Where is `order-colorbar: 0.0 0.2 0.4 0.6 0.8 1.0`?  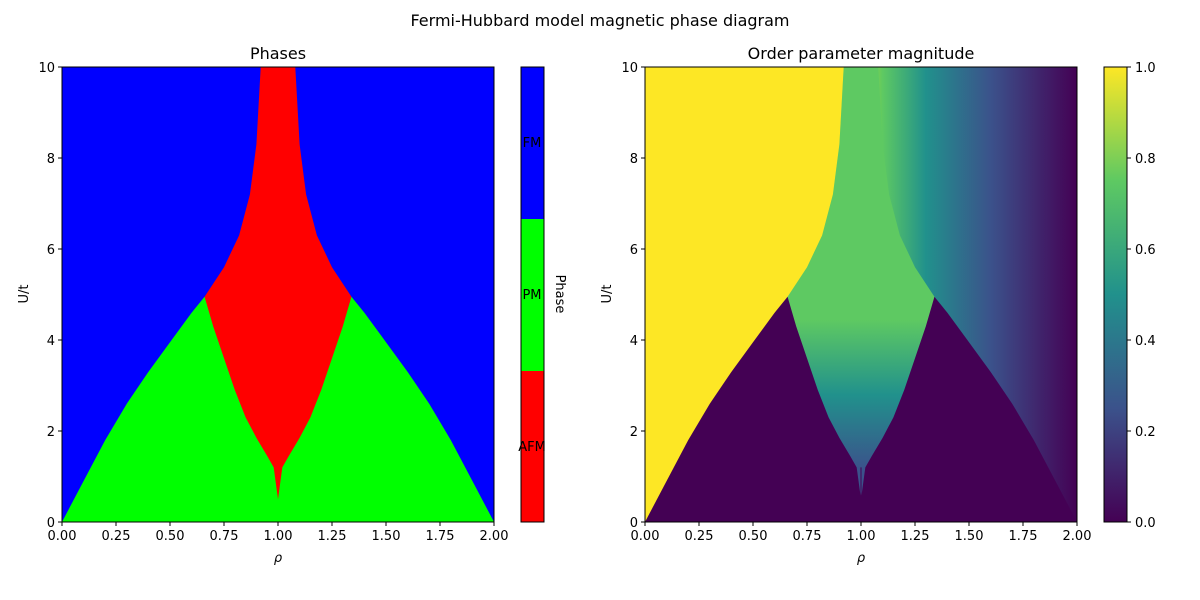
order-colorbar: 0.0 0.2 0.4 0.6 0.8 1.0 is located at coordinates (1129, 296).